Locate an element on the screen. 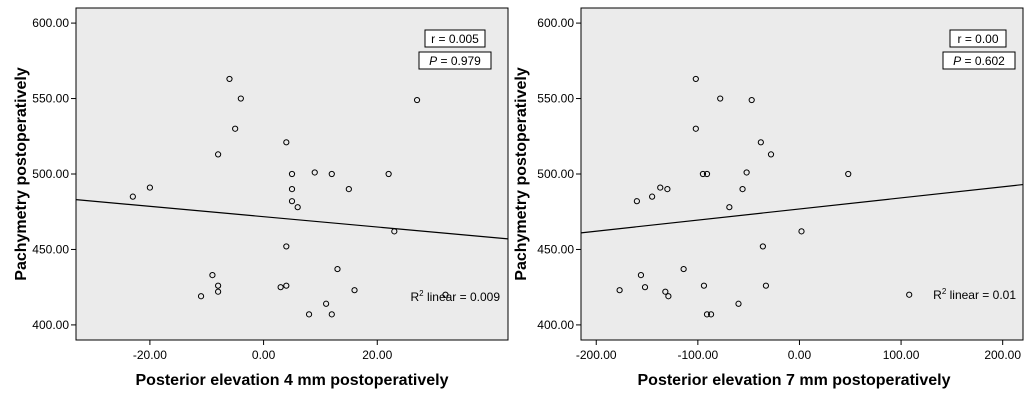 The height and width of the screenshot is (394, 1026). x-tick-label: -100.00 is located at coordinates (697, 355).